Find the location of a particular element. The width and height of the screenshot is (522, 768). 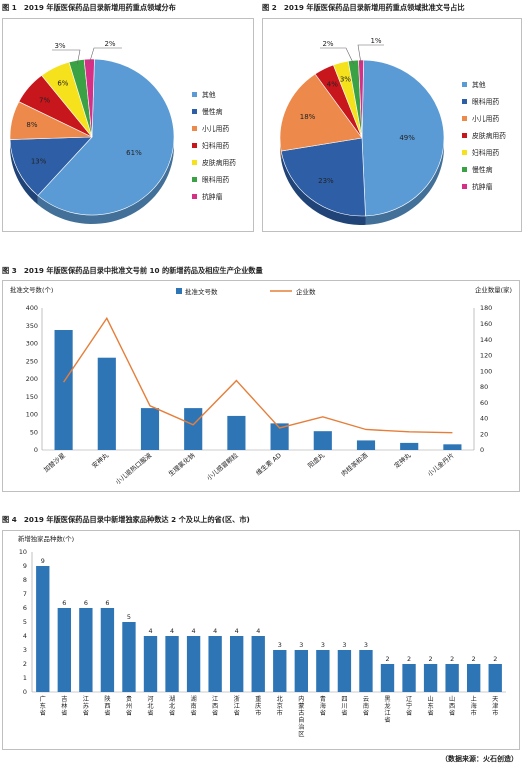

y2-tick-label: 20 is located at coordinates (484, 434).